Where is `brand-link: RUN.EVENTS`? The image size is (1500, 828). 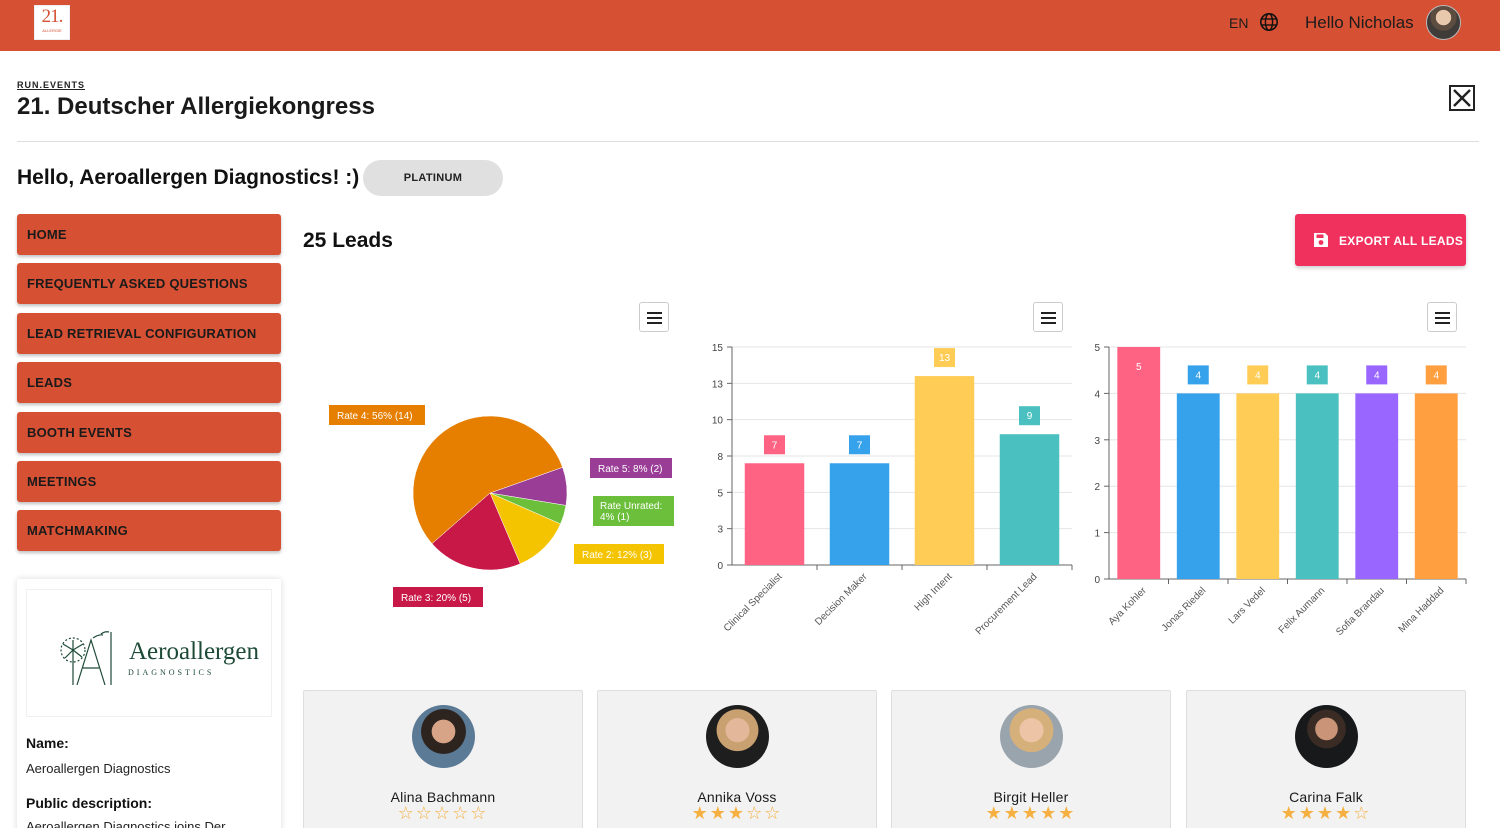 brand-link: RUN.EVENTS is located at coordinates (51, 85).